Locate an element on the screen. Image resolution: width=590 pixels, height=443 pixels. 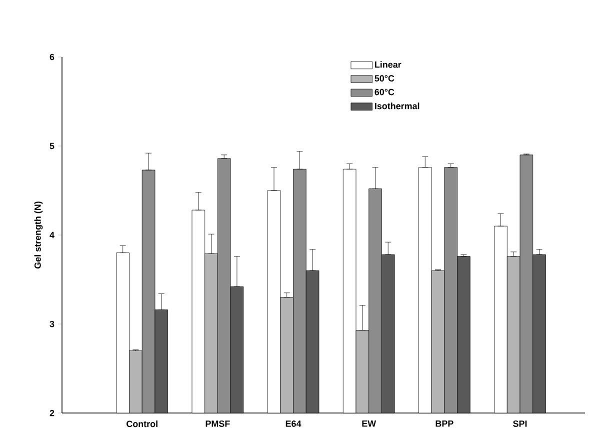
x-tick-label: Control is located at coordinates (142, 424).